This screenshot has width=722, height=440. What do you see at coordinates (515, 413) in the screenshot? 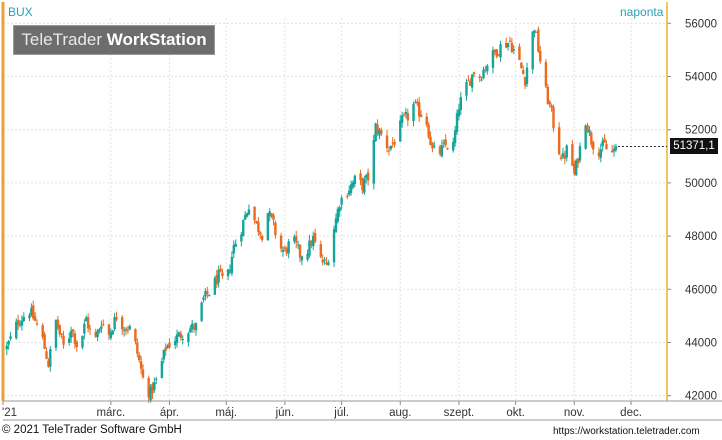
I see `x-tick-label: okt.` at bounding box center [515, 413].